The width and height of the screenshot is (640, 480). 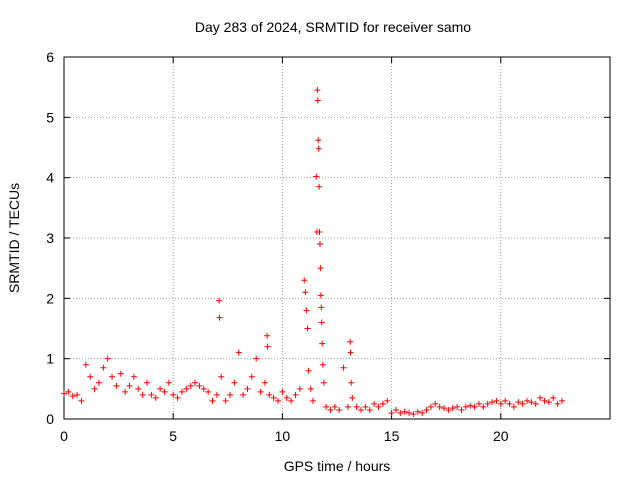 I want to click on x-tick-label: 0, so click(x=64, y=436).